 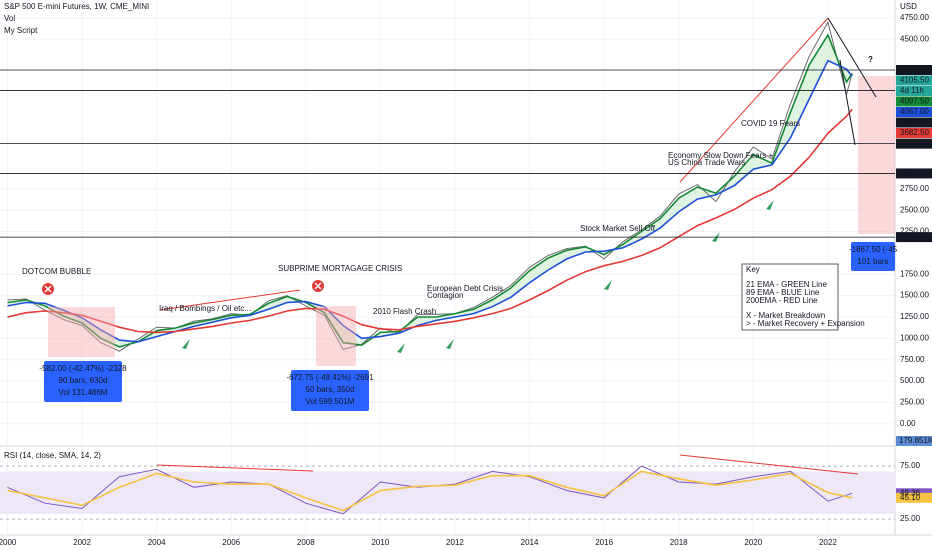 What do you see at coordinates (910, 497) in the screenshot?
I see `rsi-value-label: 45.10` at bounding box center [910, 497].